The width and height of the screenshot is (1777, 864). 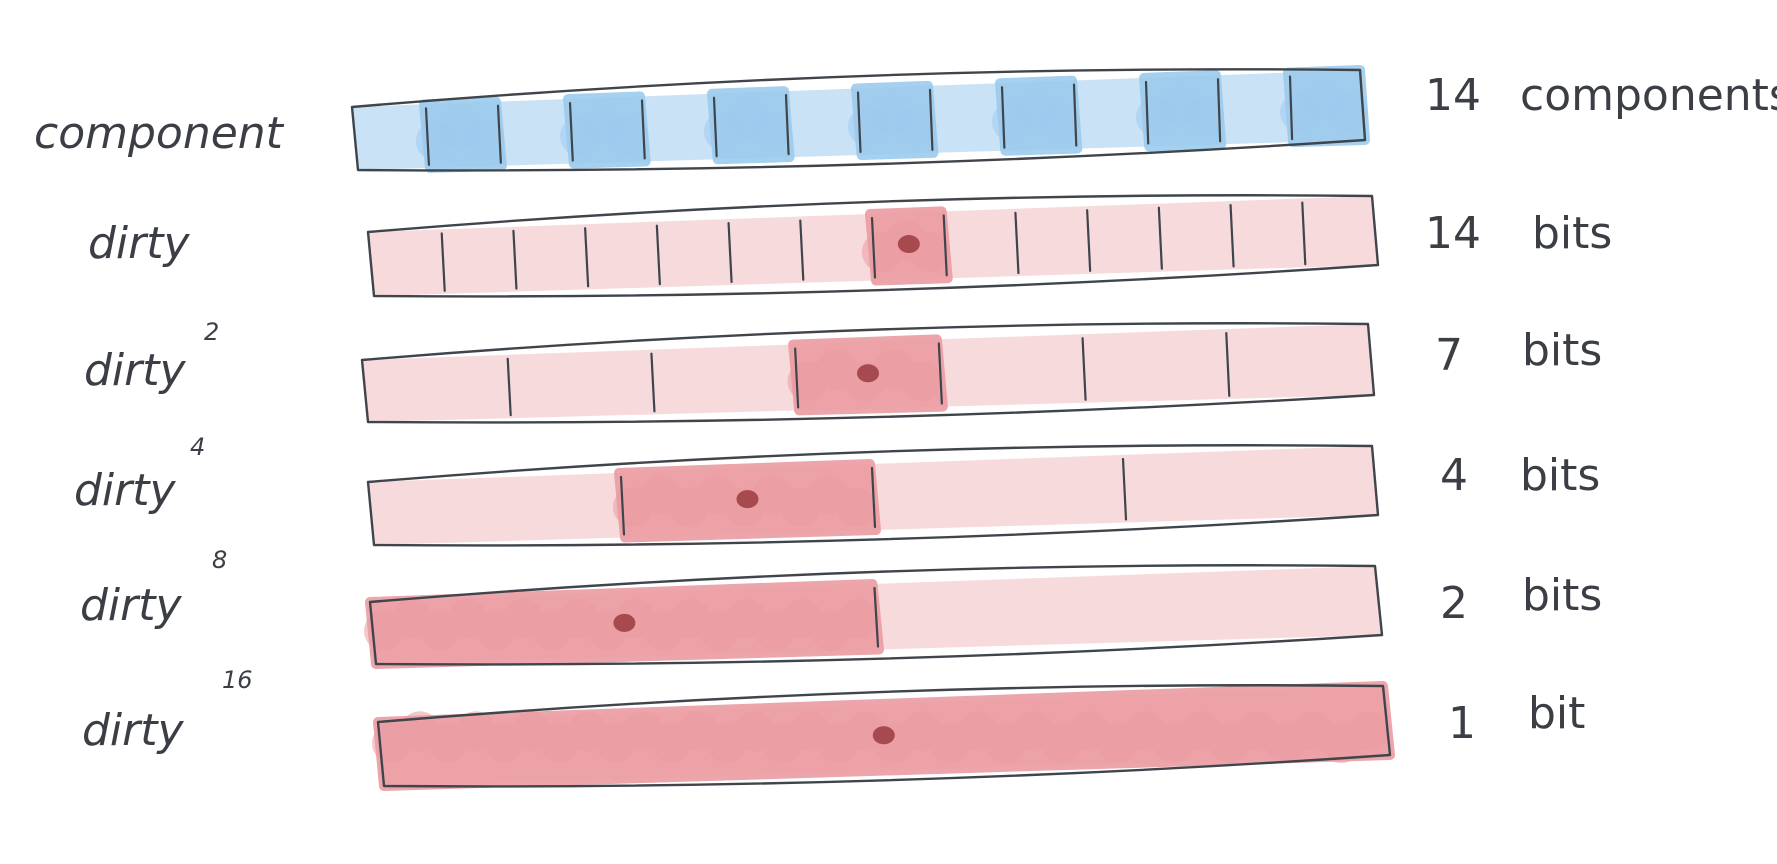 What do you see at coordinates (1454, 475) in the screenshot?
I see `row-count-dirty-4: 4` at bounding box center [1454, 475].